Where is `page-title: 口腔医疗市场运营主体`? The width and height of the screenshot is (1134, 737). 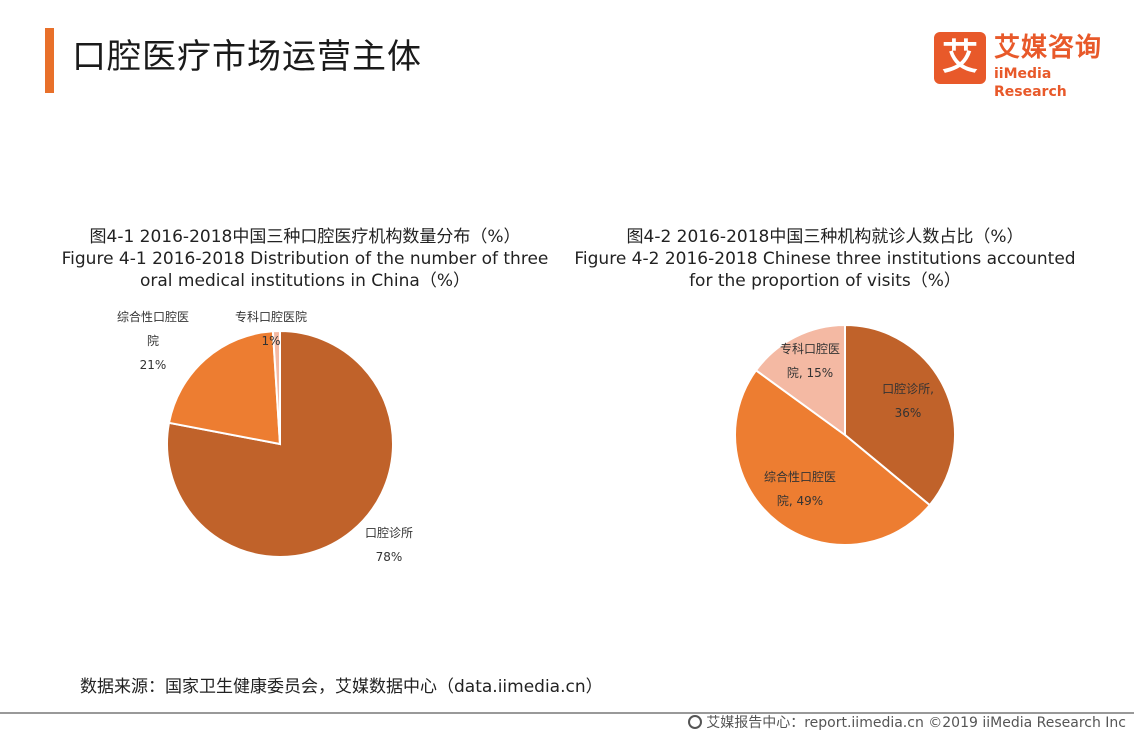
page-title: 口腔医疗市场运营主体 is located at coordinates (247, 57).